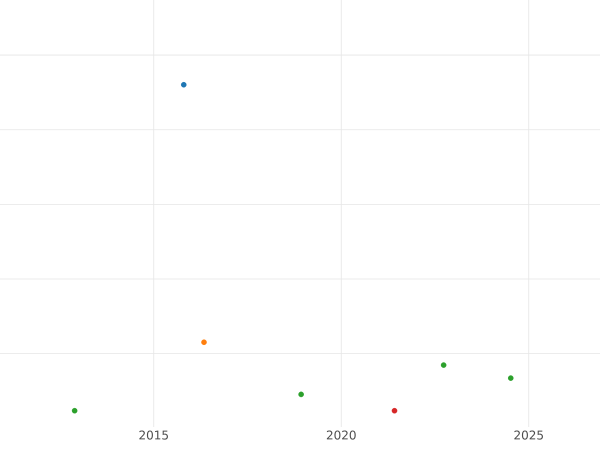  I want to click on x-tick-label: 2015, so click(153, 435).